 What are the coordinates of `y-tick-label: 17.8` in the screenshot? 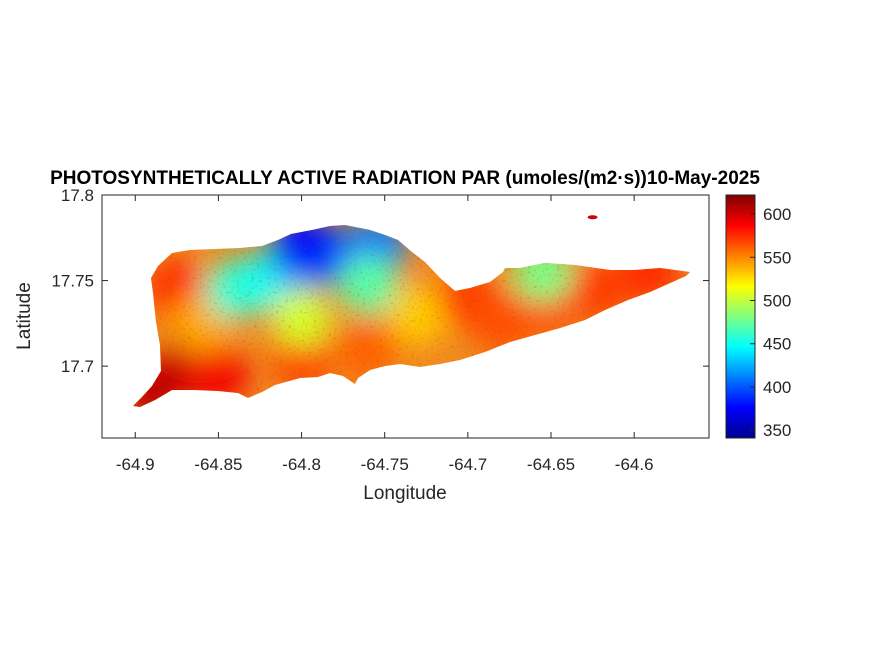 It's located at (77, 195).